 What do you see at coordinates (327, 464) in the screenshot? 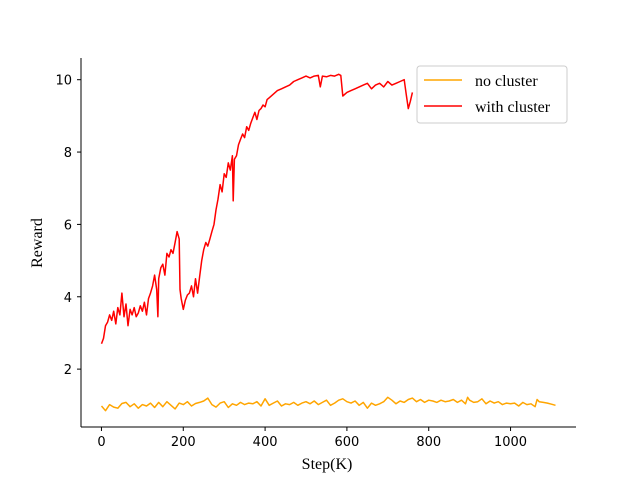
I see `x-axis-title: Step(K)` at bounding box center [327, 464].